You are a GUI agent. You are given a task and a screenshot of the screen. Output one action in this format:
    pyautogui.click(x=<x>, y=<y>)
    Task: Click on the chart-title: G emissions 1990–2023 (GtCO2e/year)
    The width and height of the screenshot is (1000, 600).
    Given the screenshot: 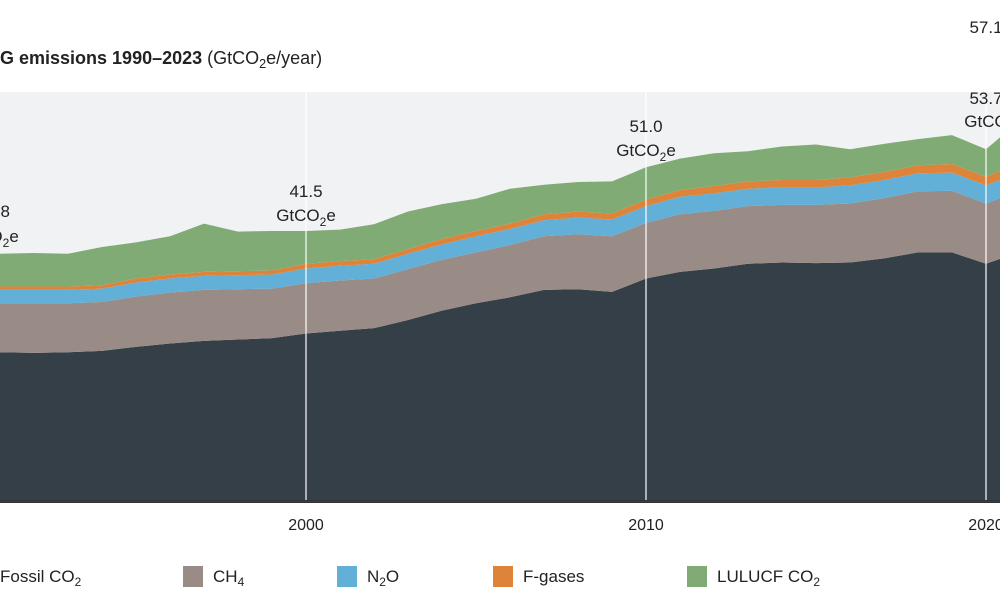 What is the action you would take?
    pyautogui.click(x=161, y=59)
    